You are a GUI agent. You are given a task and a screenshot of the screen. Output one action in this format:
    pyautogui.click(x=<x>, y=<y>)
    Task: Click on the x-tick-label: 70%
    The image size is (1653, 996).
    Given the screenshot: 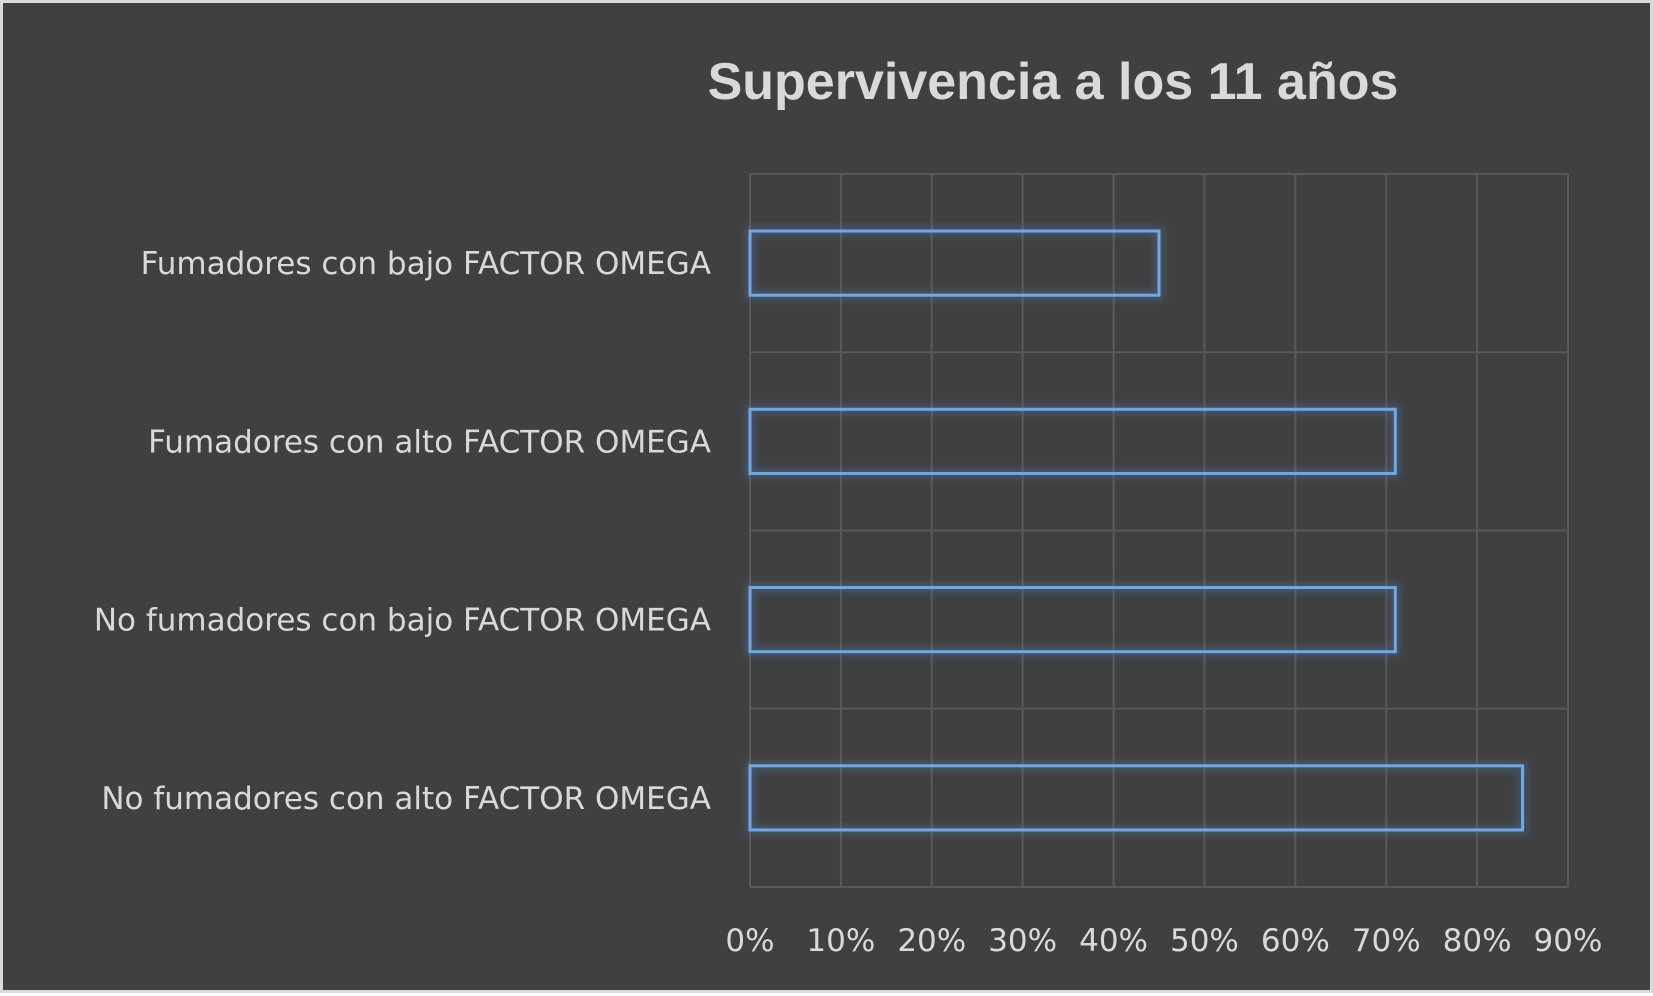 What is the action you would take?
    pyautogui.click(x=1386, y=941)
    